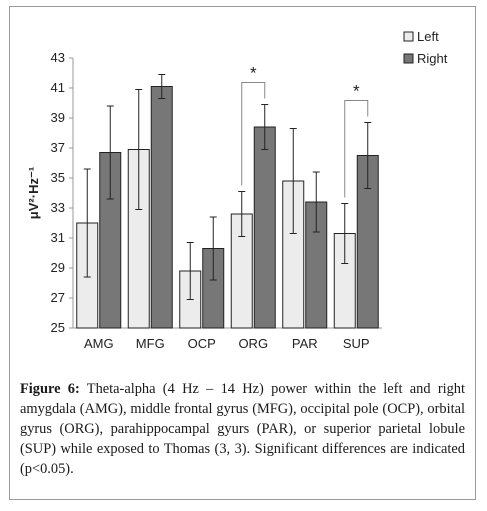 This screenshot has width=487, height=511. Describe the element at coordinates (58, 57) in the screenshot. I see `y-tick-label: 43` at that location.